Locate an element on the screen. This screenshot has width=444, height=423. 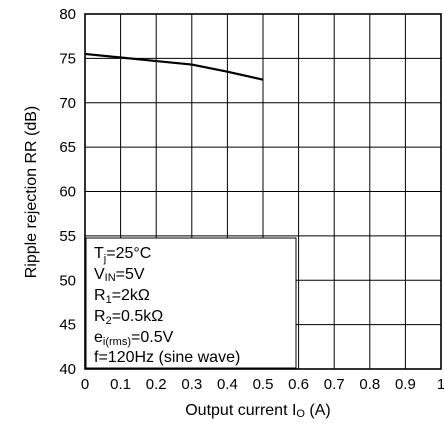
y-tick-label: 80 is located at coordinates (67, 14).